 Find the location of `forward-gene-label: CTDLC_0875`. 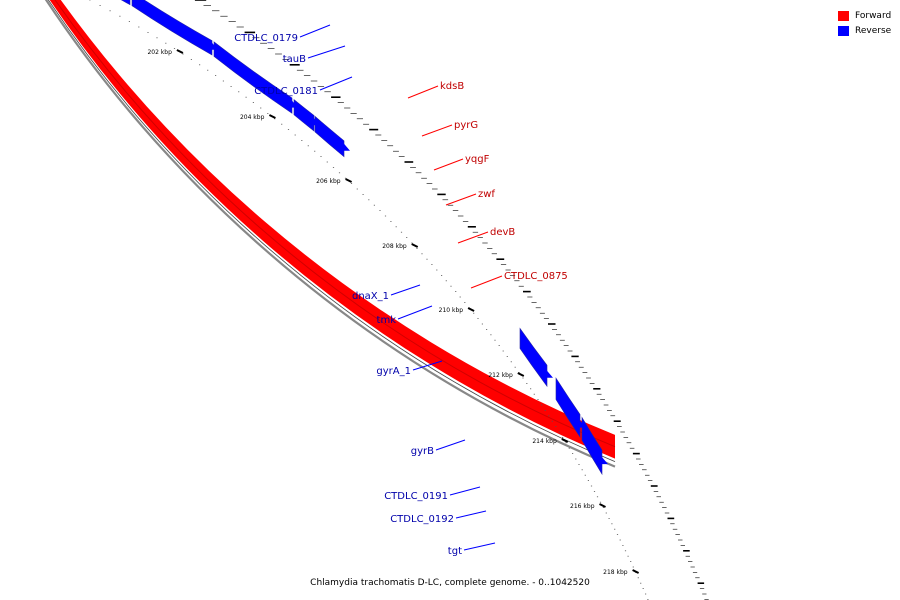

forward-gene-label: CTDLC_0875 is located at coordinates (536, 276).